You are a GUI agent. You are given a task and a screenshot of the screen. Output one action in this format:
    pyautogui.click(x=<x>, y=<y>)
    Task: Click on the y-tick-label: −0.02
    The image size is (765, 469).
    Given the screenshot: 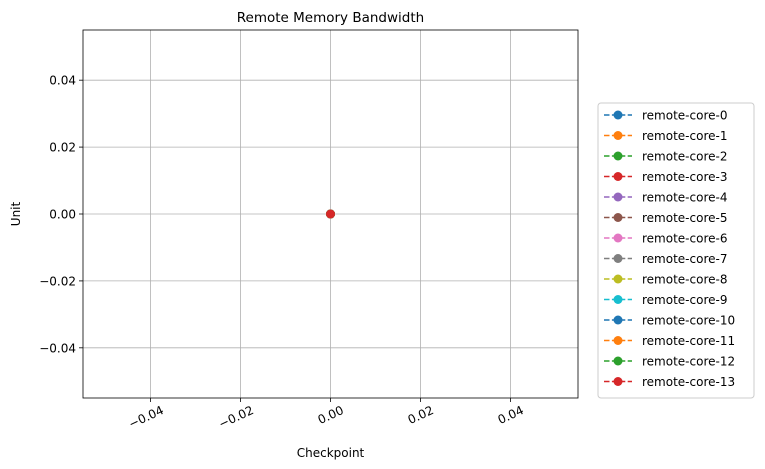 What is the action you would take?
    pyautogui.click(x=57, y=281)
    